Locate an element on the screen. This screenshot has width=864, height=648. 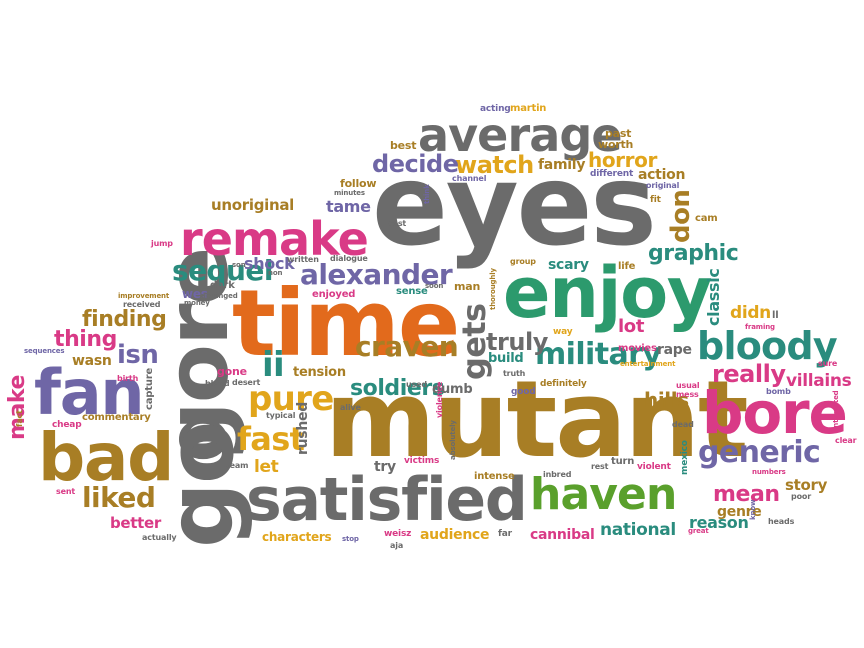
word-make: make is located at coordinates (17, 407).